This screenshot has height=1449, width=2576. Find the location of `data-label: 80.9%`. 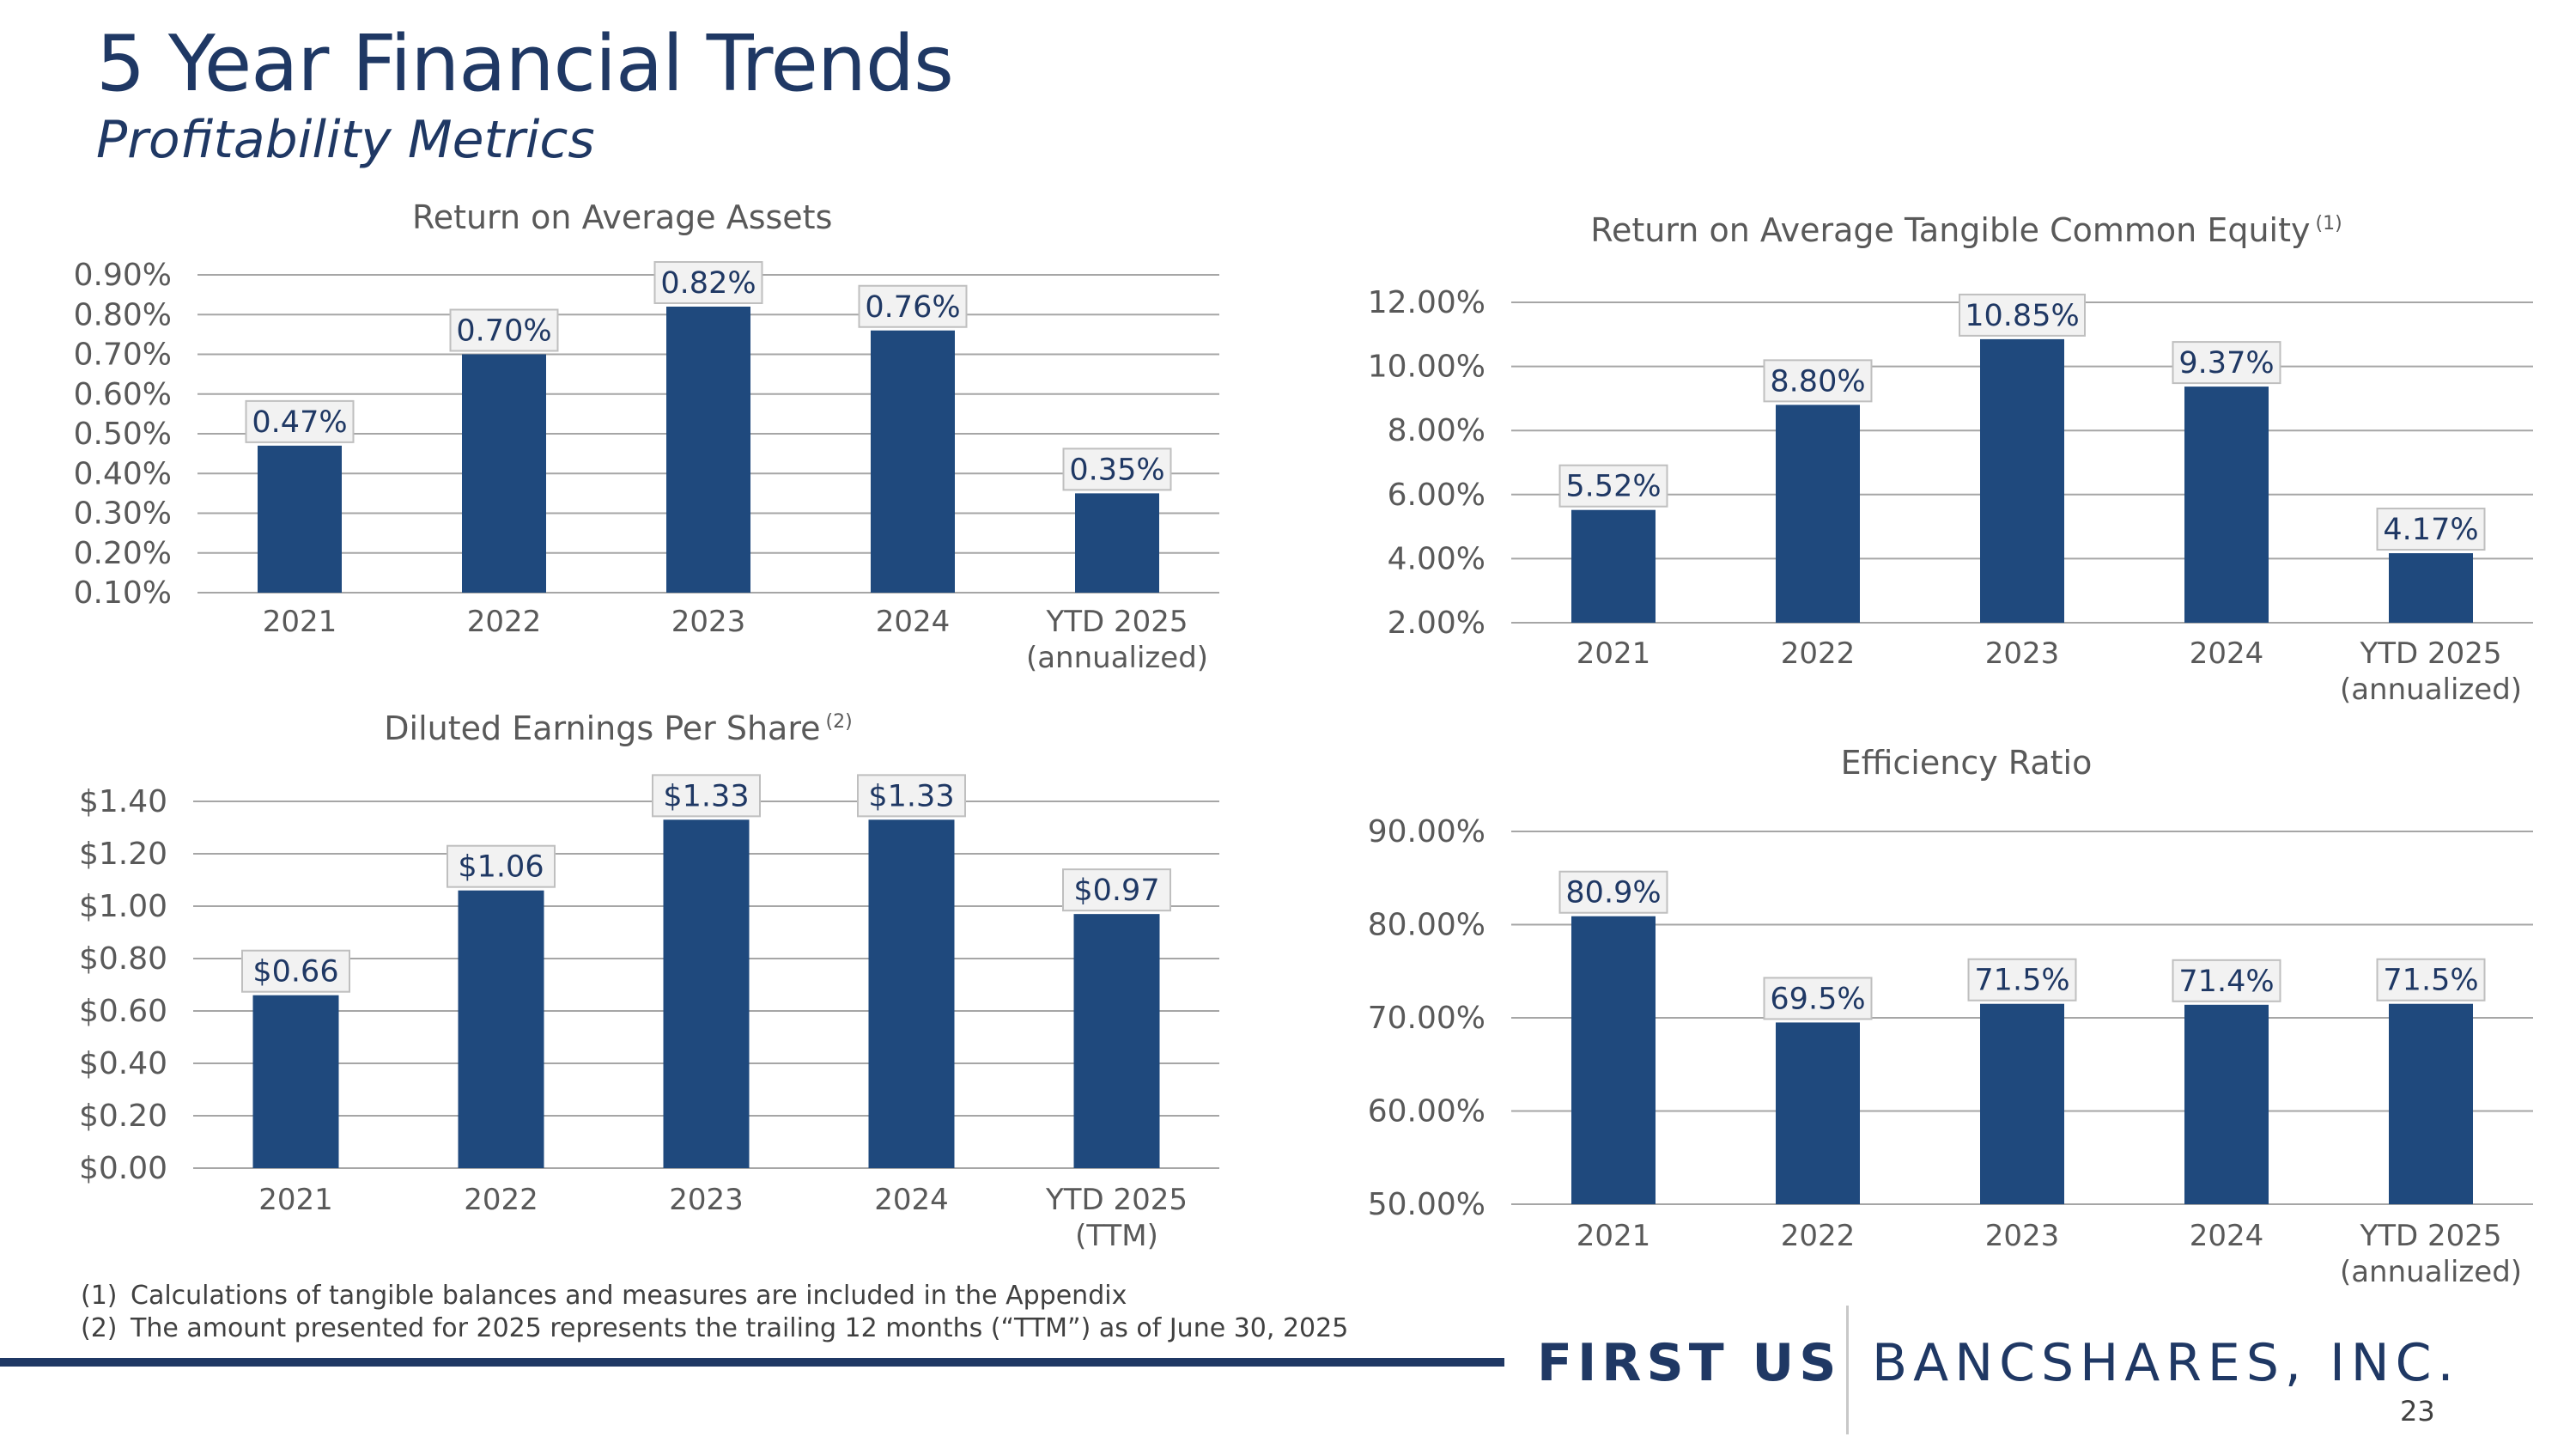

data-label: 80.9% is located at coordinates (1613, 893).